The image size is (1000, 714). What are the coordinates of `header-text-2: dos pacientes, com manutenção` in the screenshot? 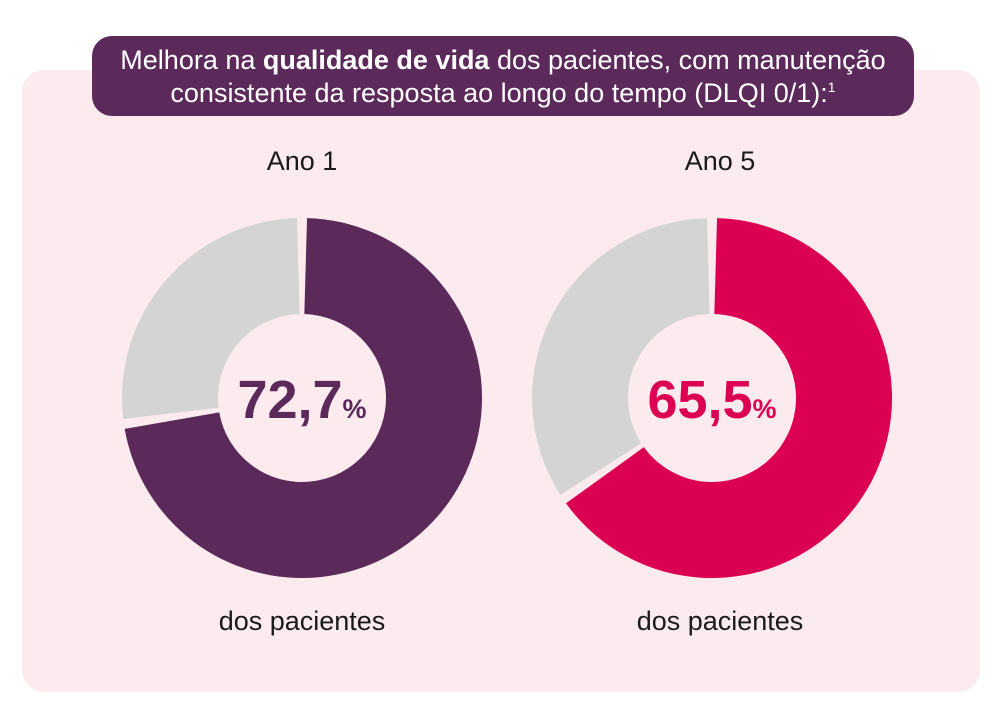 It's located at (687, 60).